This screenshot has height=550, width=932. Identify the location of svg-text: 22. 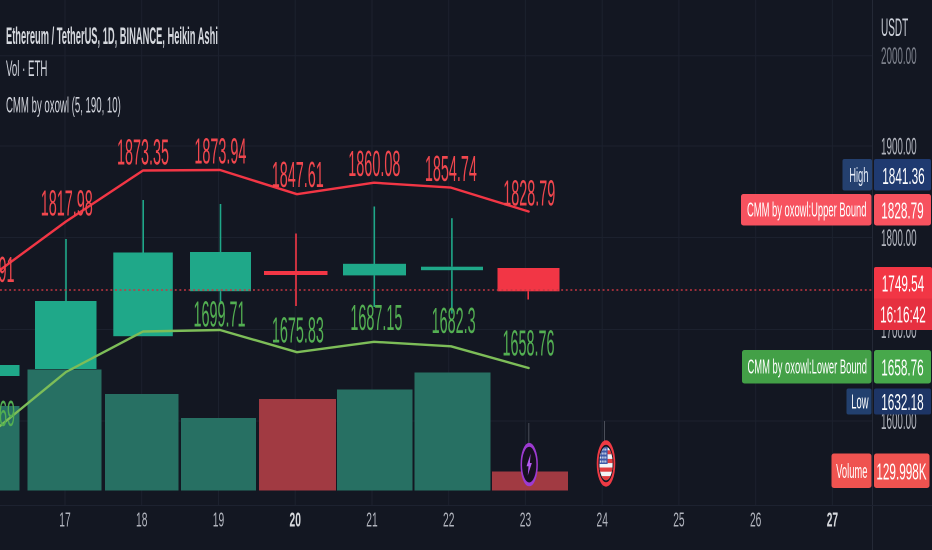
(448, 520).